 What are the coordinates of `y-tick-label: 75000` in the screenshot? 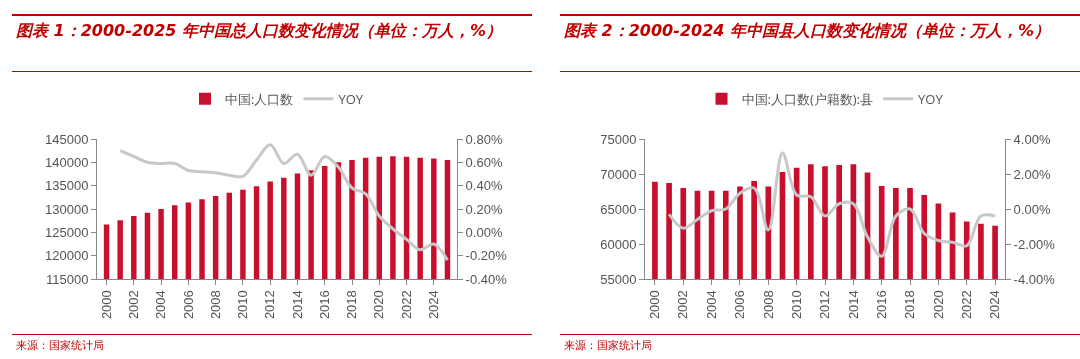 It's located at (618, 139).